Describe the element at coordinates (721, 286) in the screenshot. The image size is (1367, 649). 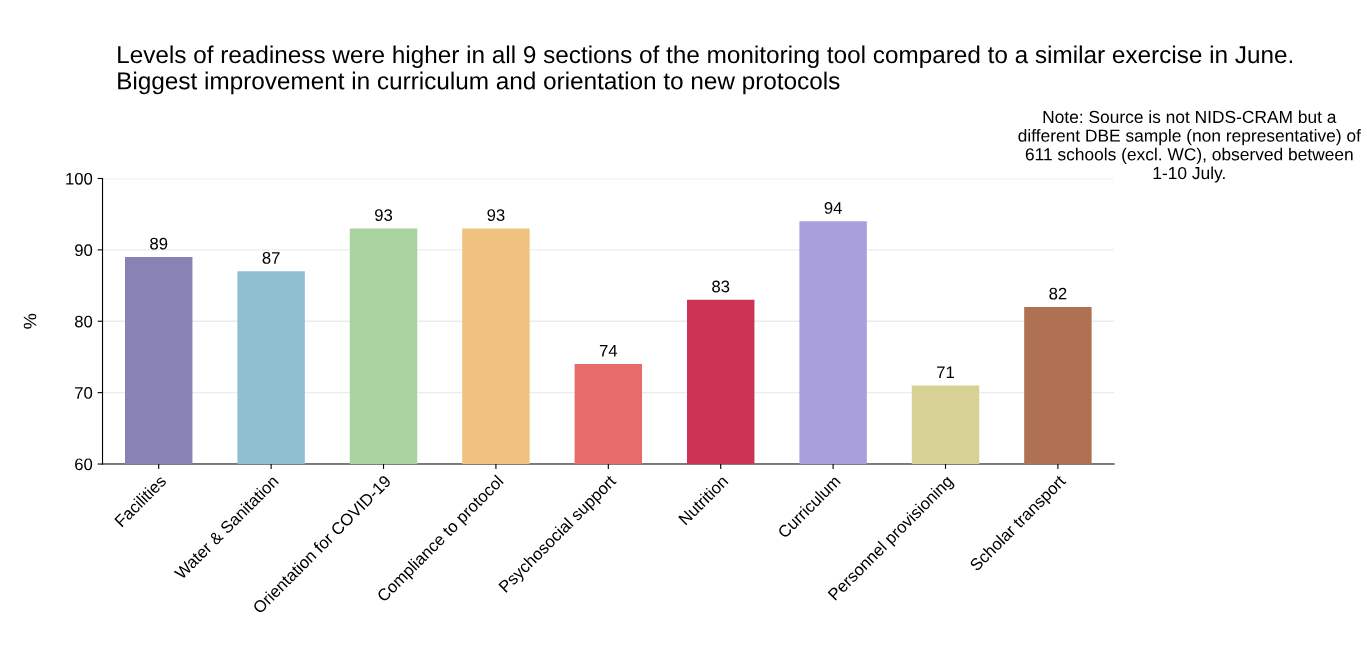
I see `data-label: 83` at that location.